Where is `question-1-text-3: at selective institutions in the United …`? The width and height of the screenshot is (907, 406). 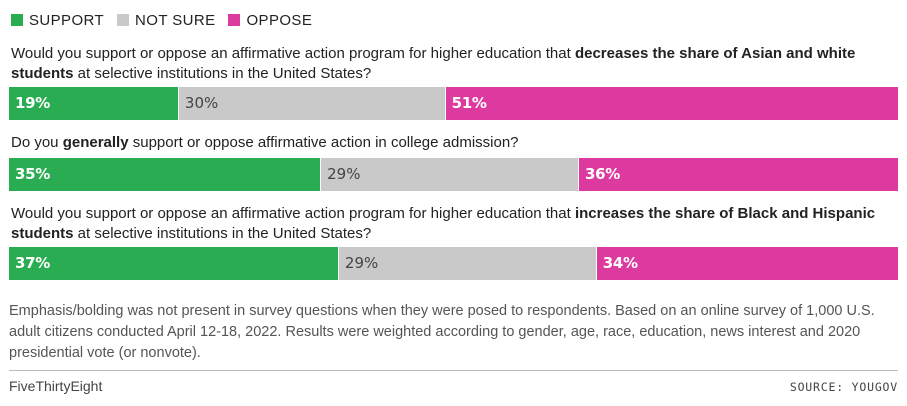
question-1-text-3: at selective institutions in the United … is located at coordinates (222, 73).